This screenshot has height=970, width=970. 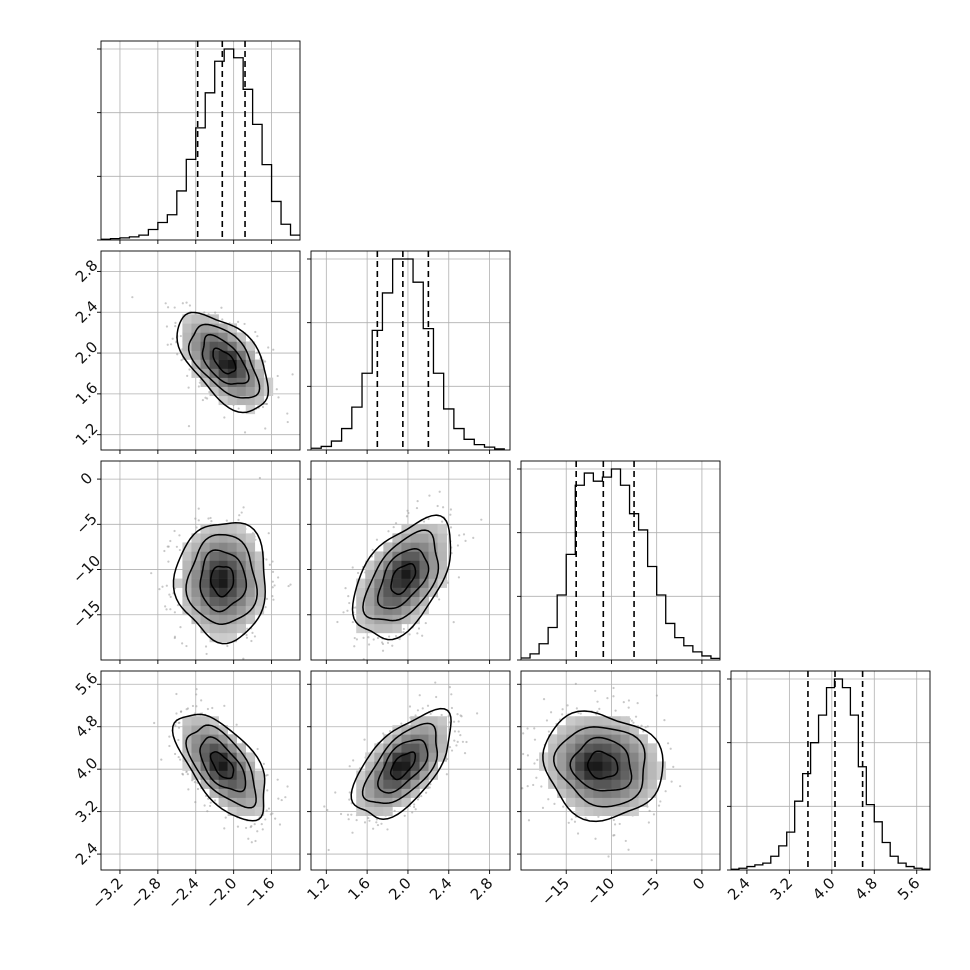 I want to click on y-tick-label: 2.4, so click(x=87, y=854).